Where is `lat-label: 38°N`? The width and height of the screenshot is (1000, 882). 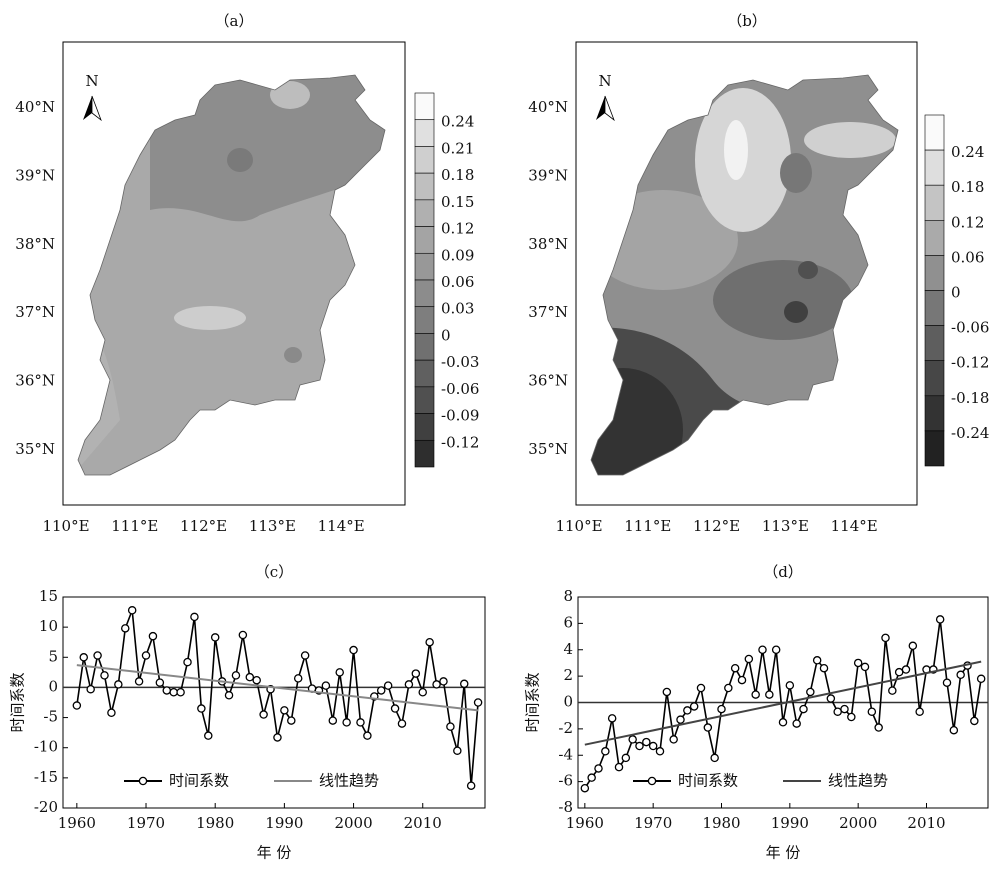 lat-label: 38°N is located at coordinates (548, 244).